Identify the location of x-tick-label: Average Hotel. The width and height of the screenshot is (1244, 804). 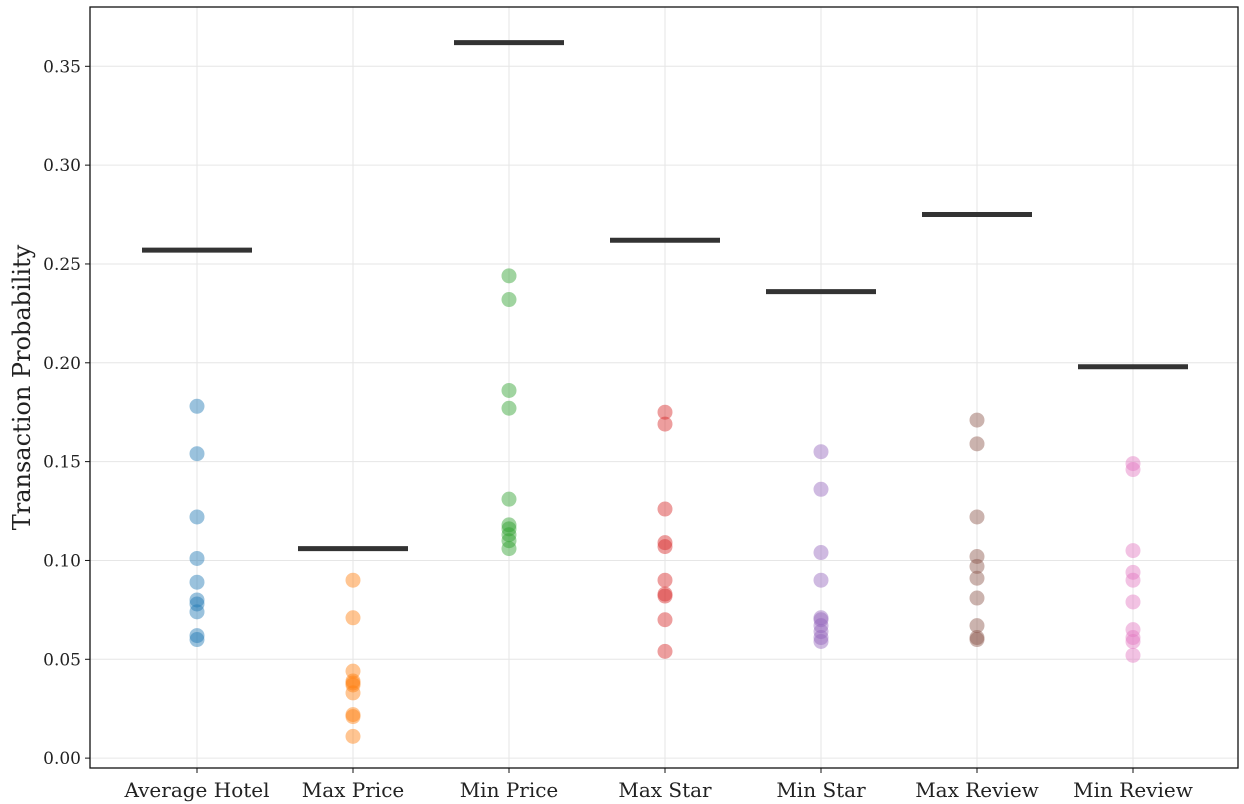
(197, 790).